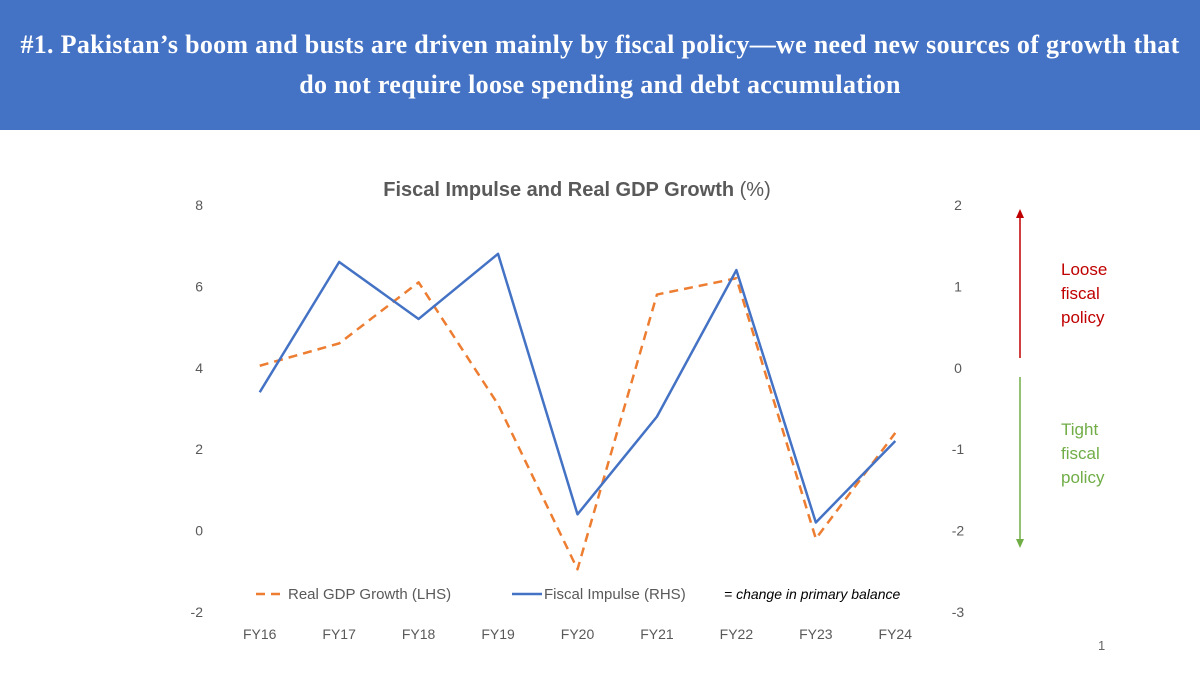 This screenshot has height=675, width=1200. What do you see at coordinates (561, 190) in the screenshot?
I see `chart-title-main: Fiscal Impulse and Real GDP Growth` at bounding box center [561, 190].